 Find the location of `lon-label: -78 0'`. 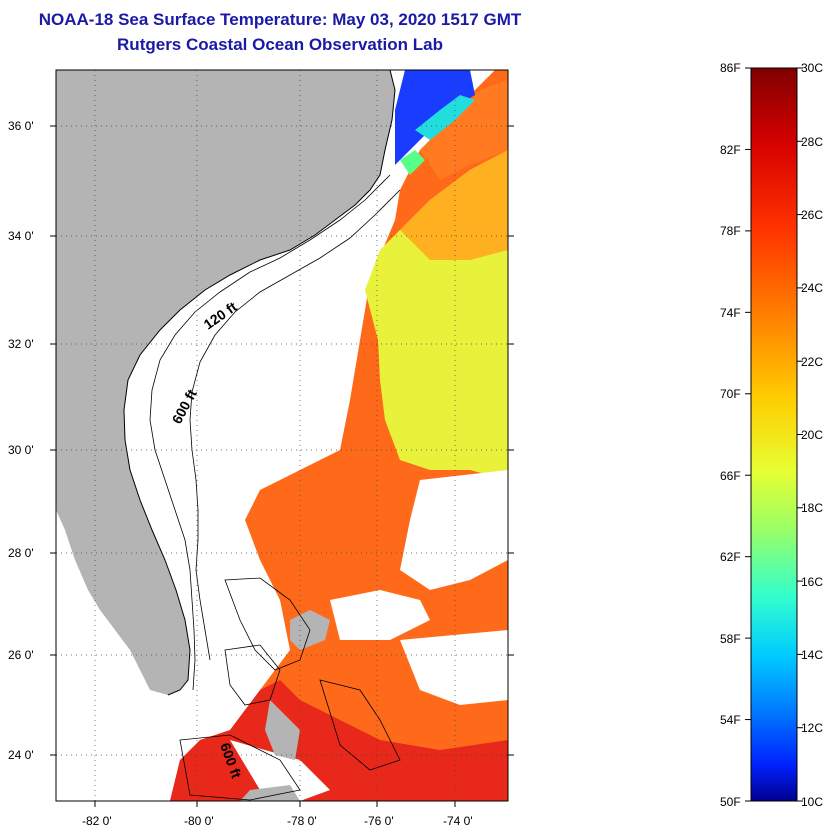

lon-label: -78 0' is located at coordinates (302, 821).